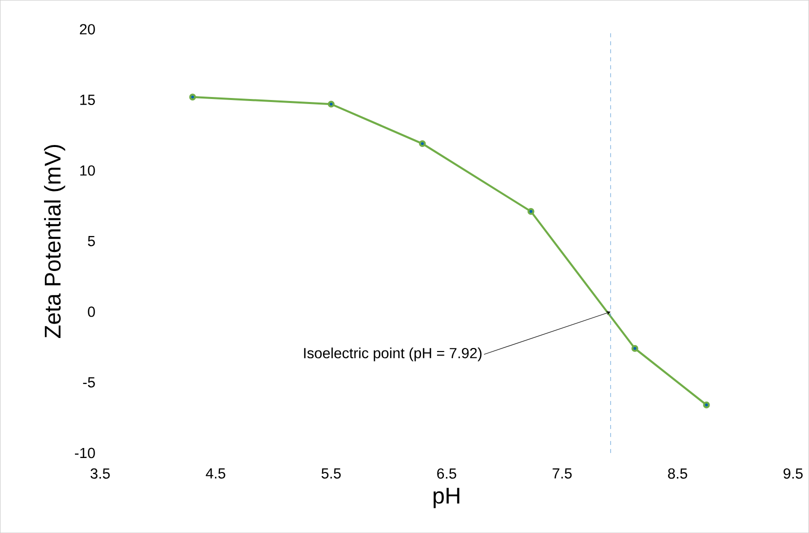 The height and width of the screenshot is (533, 809). I want to click on y-tick-label: 0, so click(91, 311).